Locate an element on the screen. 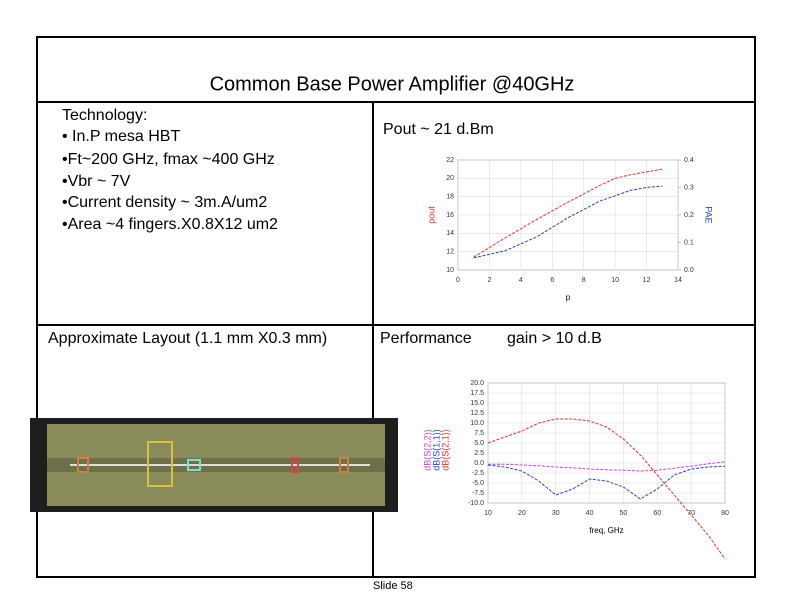 This screenshot has height=612, width=792. y-tick-label: 20.0 is located at coordinates (477, 383).